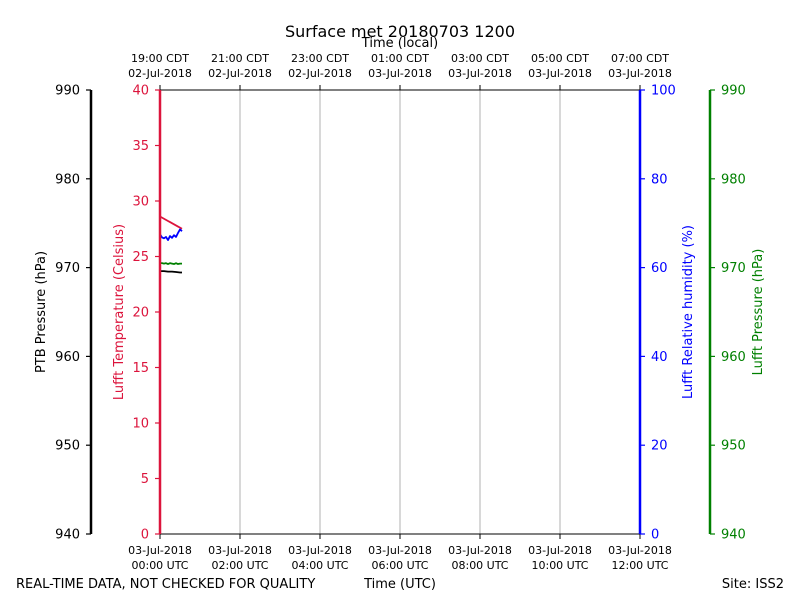  I want to click on top-x-tick-label: 03:00 CDT 03-Jul-2018, so click(480, 66).